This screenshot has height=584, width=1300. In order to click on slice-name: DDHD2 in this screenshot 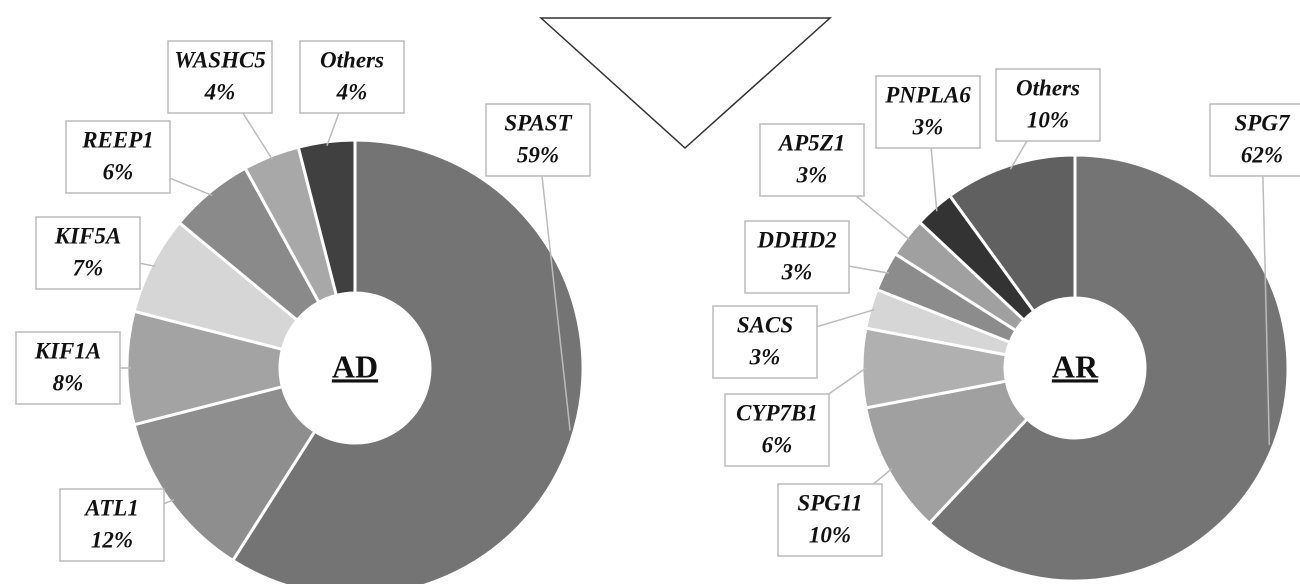, I will do `click(796, 239)`.